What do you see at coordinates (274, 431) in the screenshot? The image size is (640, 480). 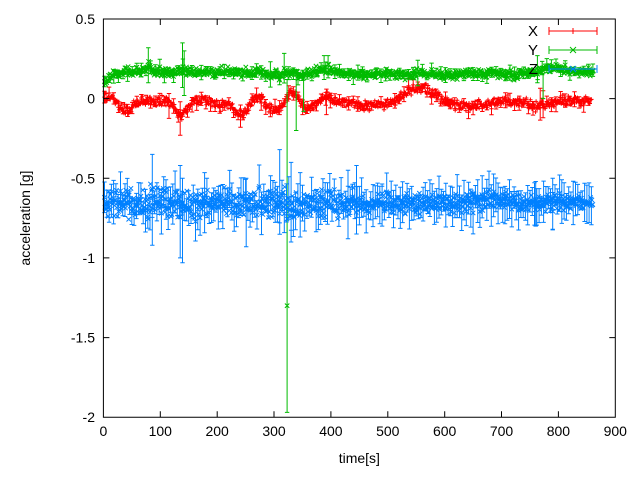 I see `svg-text: 300` at bounding box center [274, 431].